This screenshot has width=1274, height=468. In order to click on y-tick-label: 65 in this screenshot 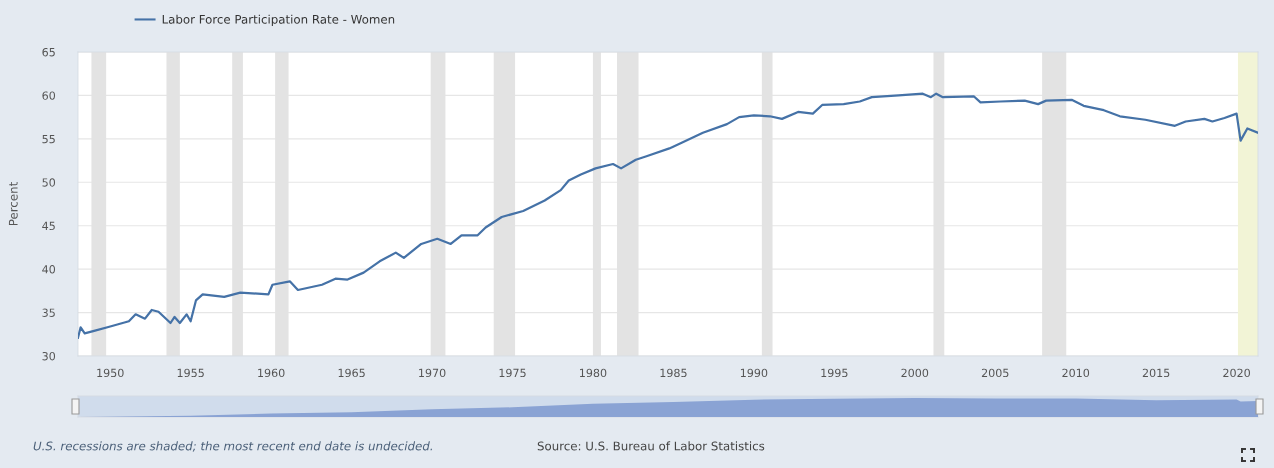, I will do `click(48, 52)`.